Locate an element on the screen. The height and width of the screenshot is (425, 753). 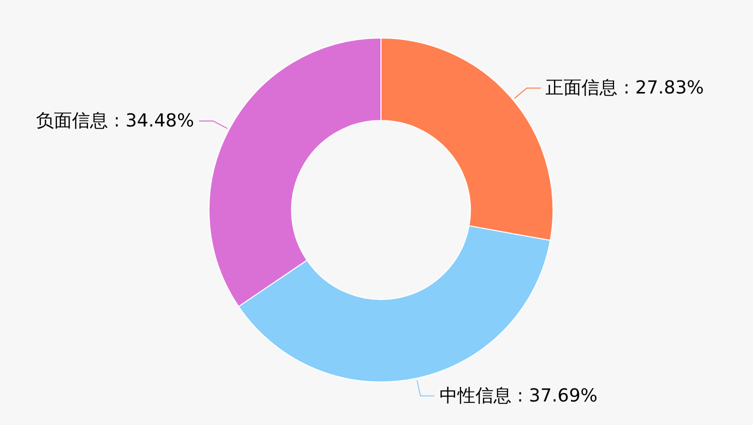
slice-label: 中性信息 : 37.69% is located at coordinates (518, 395).